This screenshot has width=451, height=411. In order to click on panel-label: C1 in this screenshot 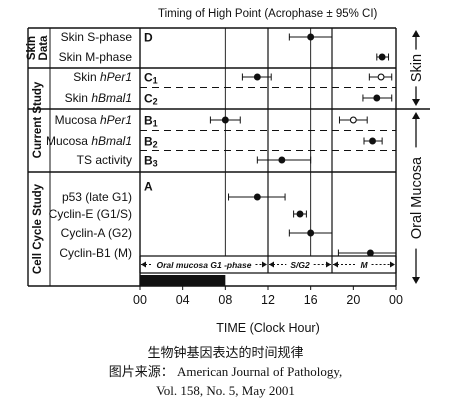, I will do `click(151, 78)`.